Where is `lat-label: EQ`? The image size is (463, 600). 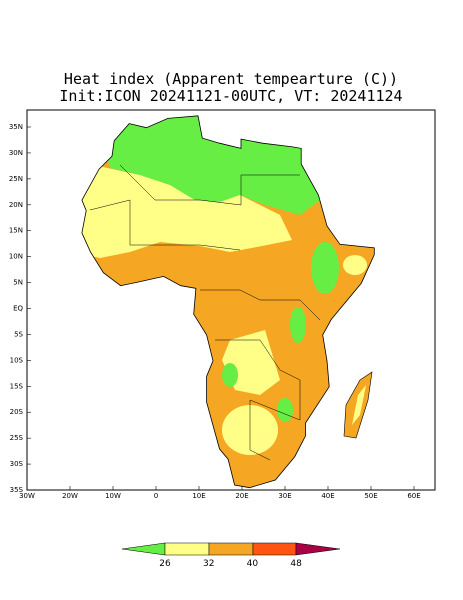 lat-label: EQ is located at coordinates (18, 309).